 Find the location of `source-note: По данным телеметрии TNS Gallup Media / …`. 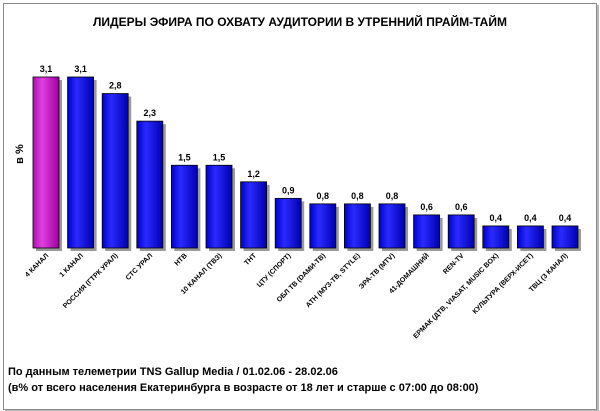

source-note: По данным телеметрии TNS Gallup Media / … is located at coordinates (173, 372).